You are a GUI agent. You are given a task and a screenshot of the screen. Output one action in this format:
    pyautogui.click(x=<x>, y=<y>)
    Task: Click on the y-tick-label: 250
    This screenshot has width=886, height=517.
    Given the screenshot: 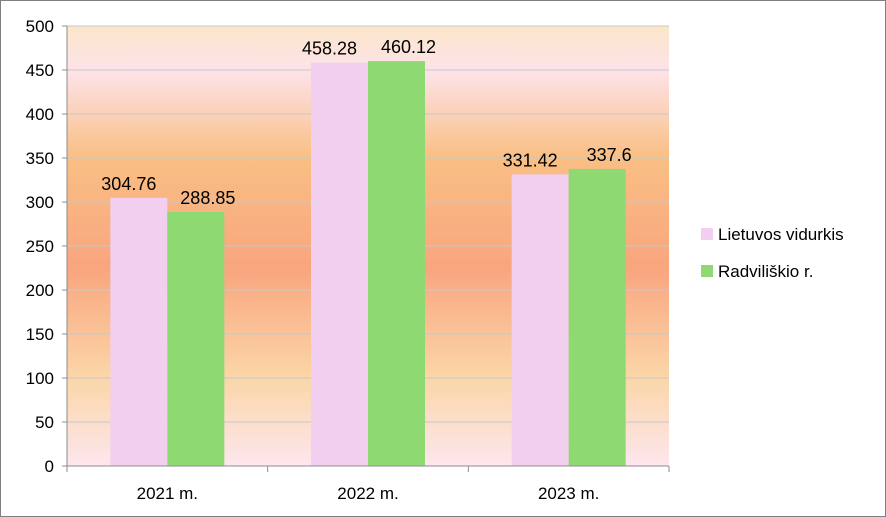 What is the action you would take?
    pyautogui.click(x=40, y=246)
    